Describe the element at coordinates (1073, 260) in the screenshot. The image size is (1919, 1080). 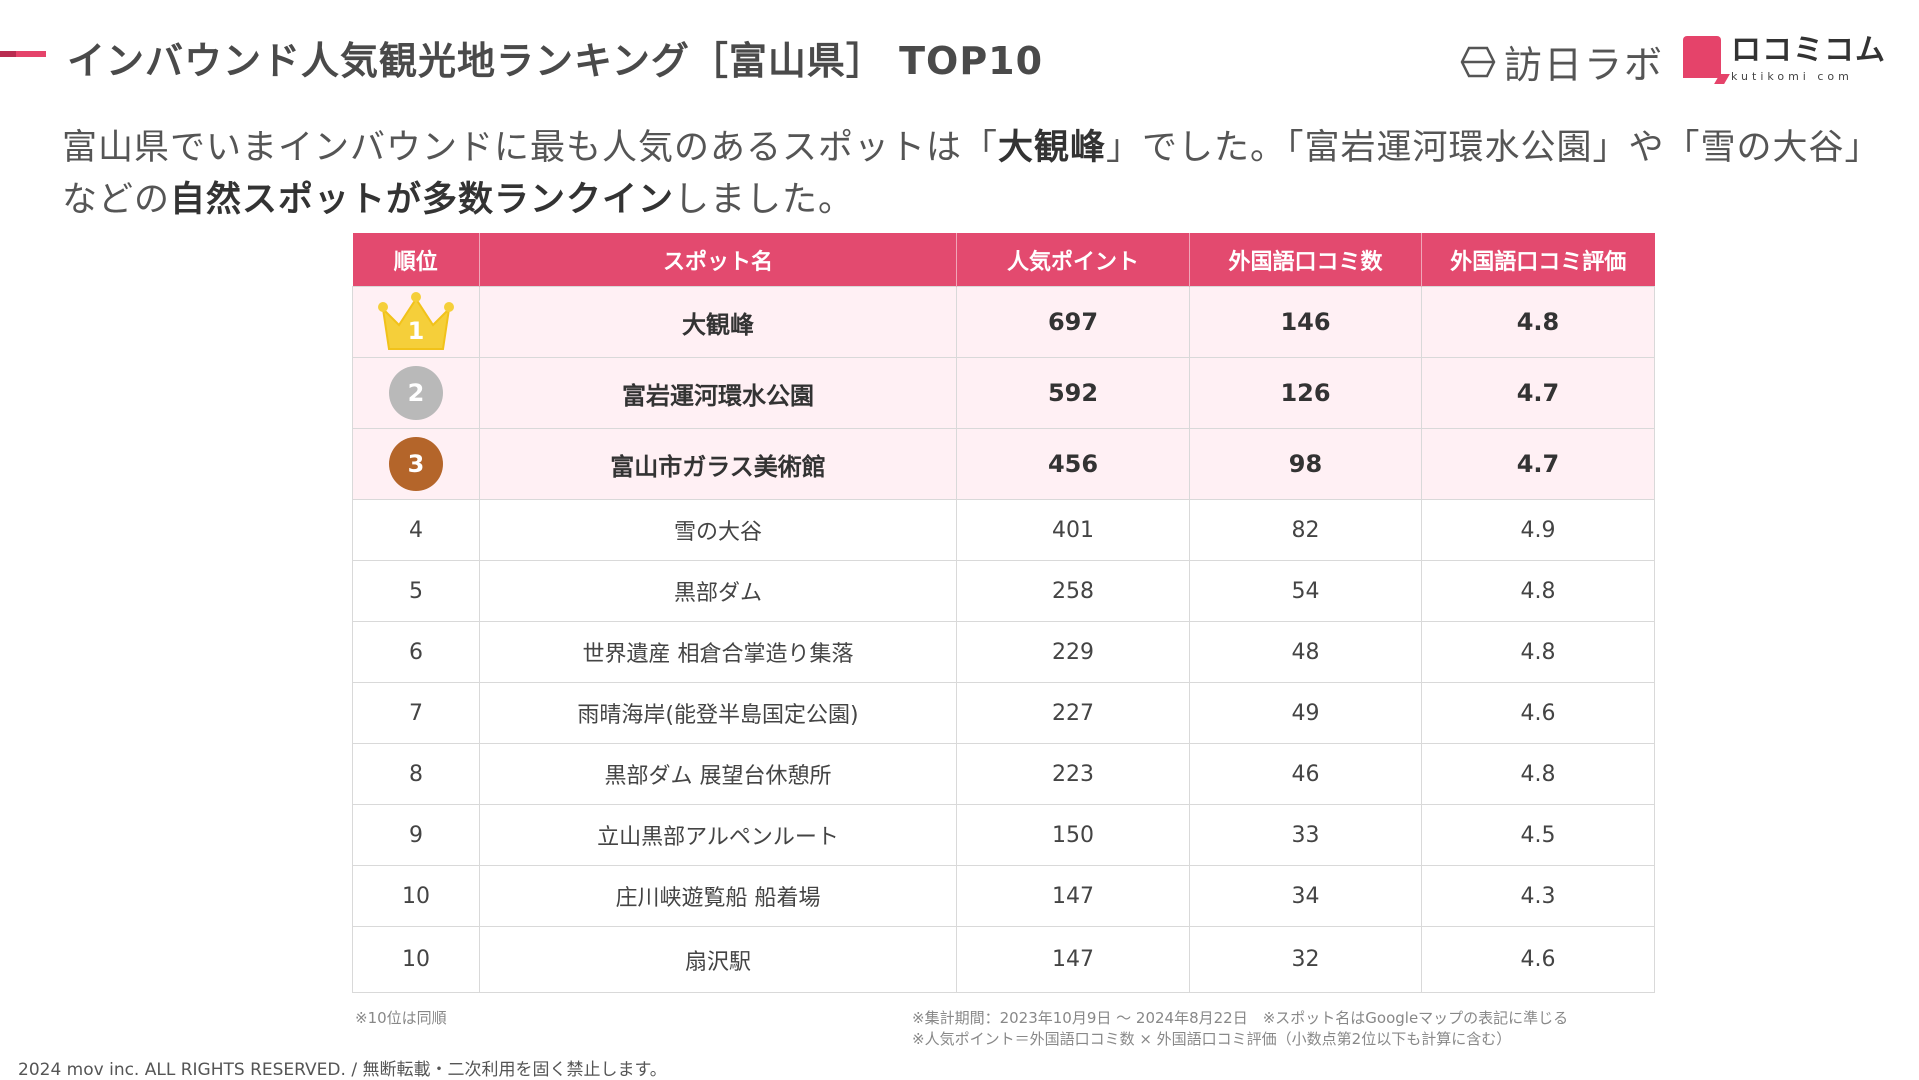
I see `header-points: 人気ポイント` at that location.